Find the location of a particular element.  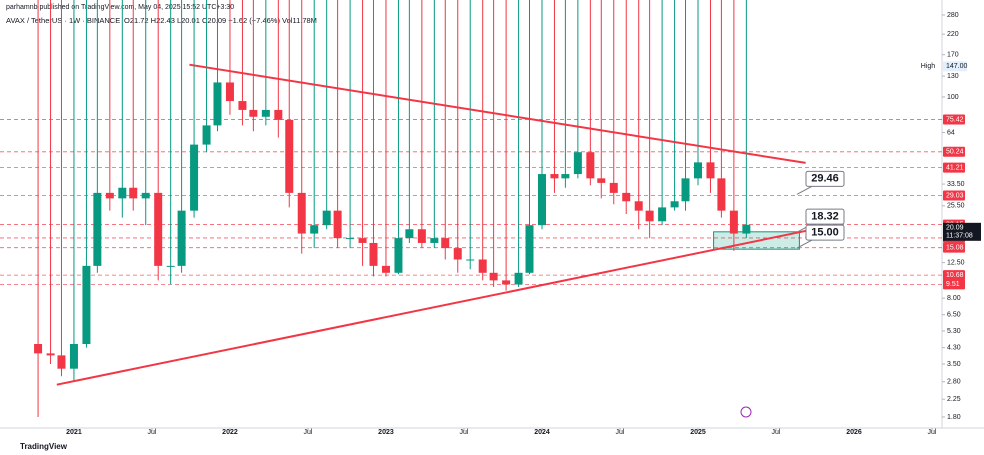

x-tick-label: 2025 is located at coordinates (698, 432).